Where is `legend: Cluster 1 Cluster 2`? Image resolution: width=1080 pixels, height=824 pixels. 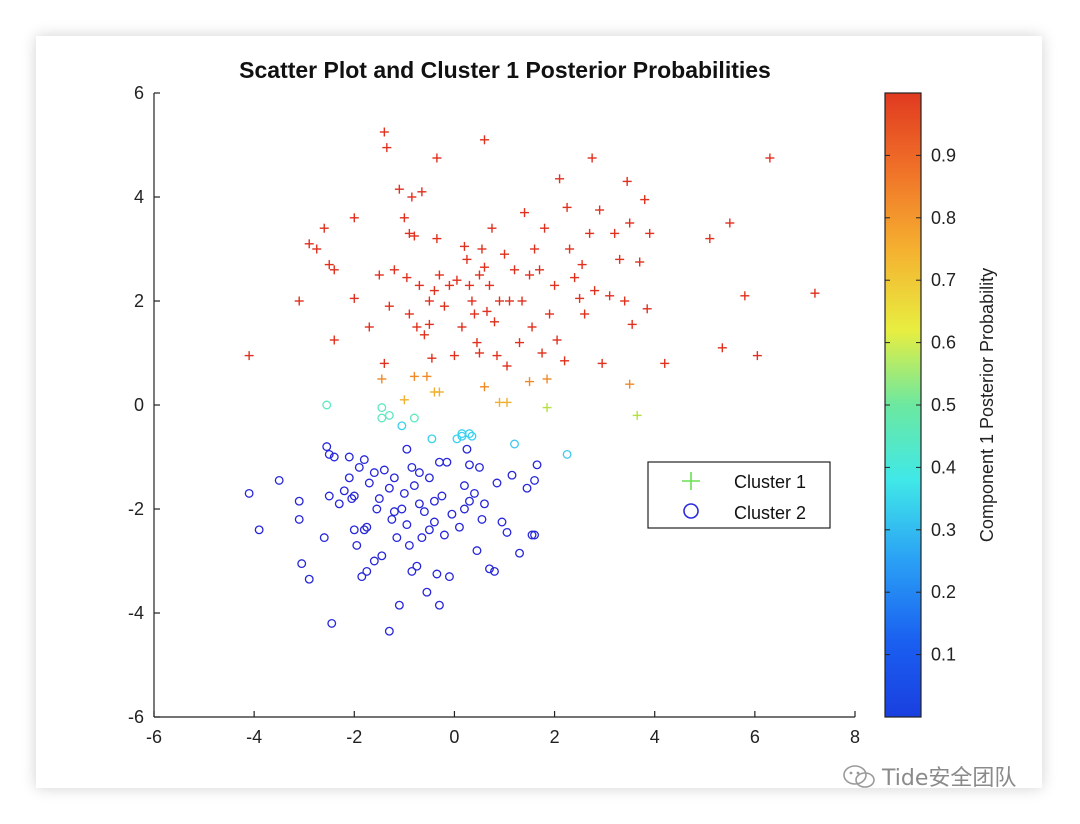
legend: Cluster 1 Cluster 2 is located at coordinates (739, 495).